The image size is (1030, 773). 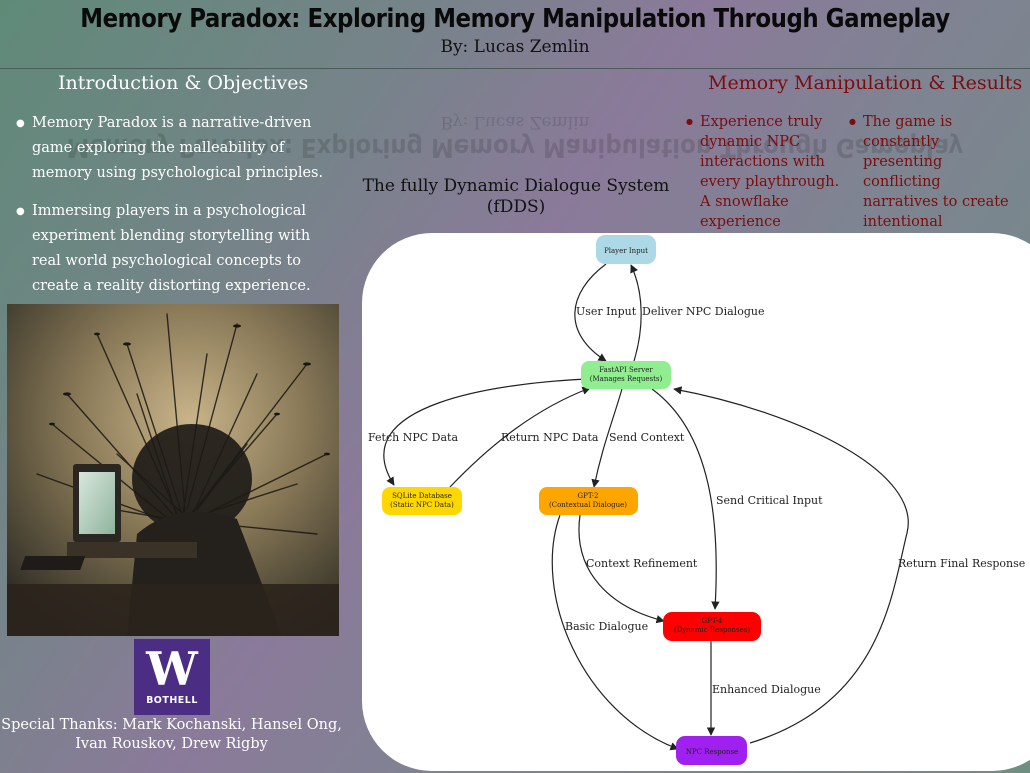 What do you see at coordinates (172, 700) in the screenshot?
I see `logo-text: BOTHELL` at bounding box center [172, 700].